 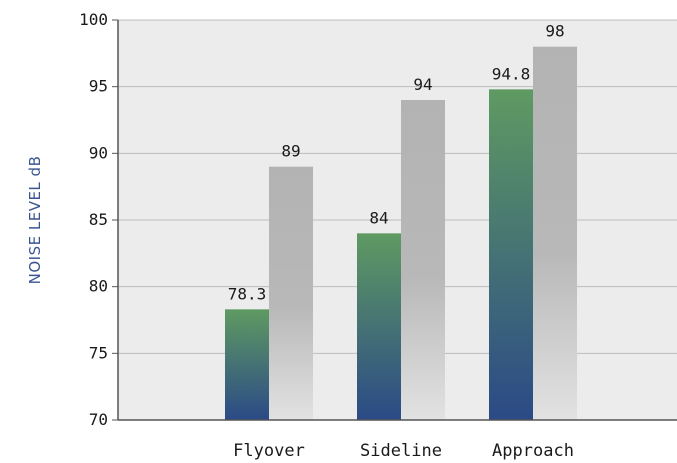 What do you see at coordinates (98, 86) in the screenshot?
I see `y-tick-label-95: 95` at bounding box center [98, 86].